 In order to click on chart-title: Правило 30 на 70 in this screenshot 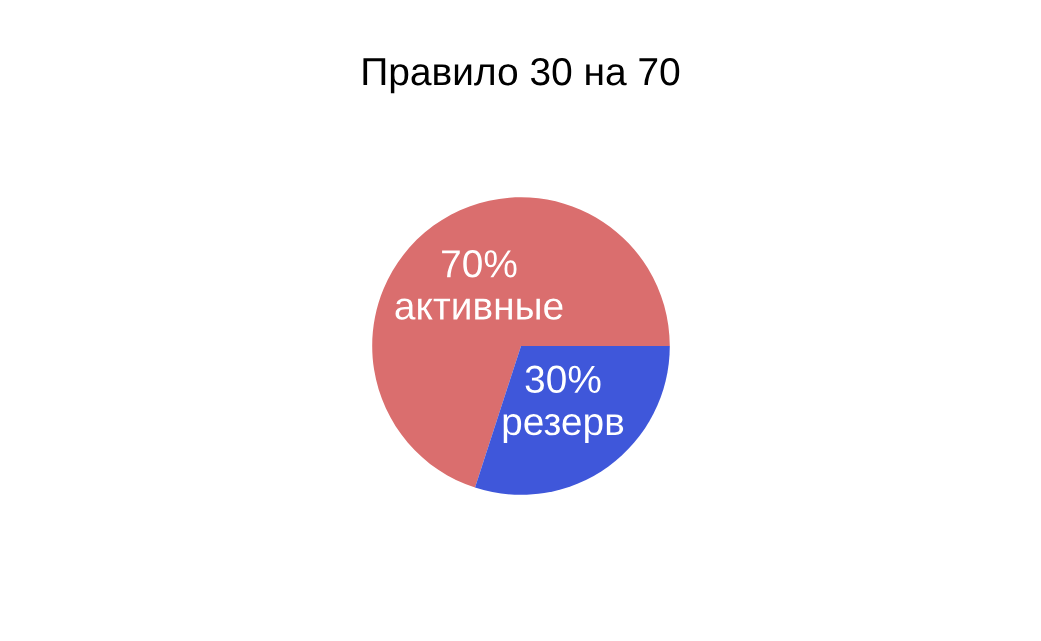, I will do `click(521, 75)`.